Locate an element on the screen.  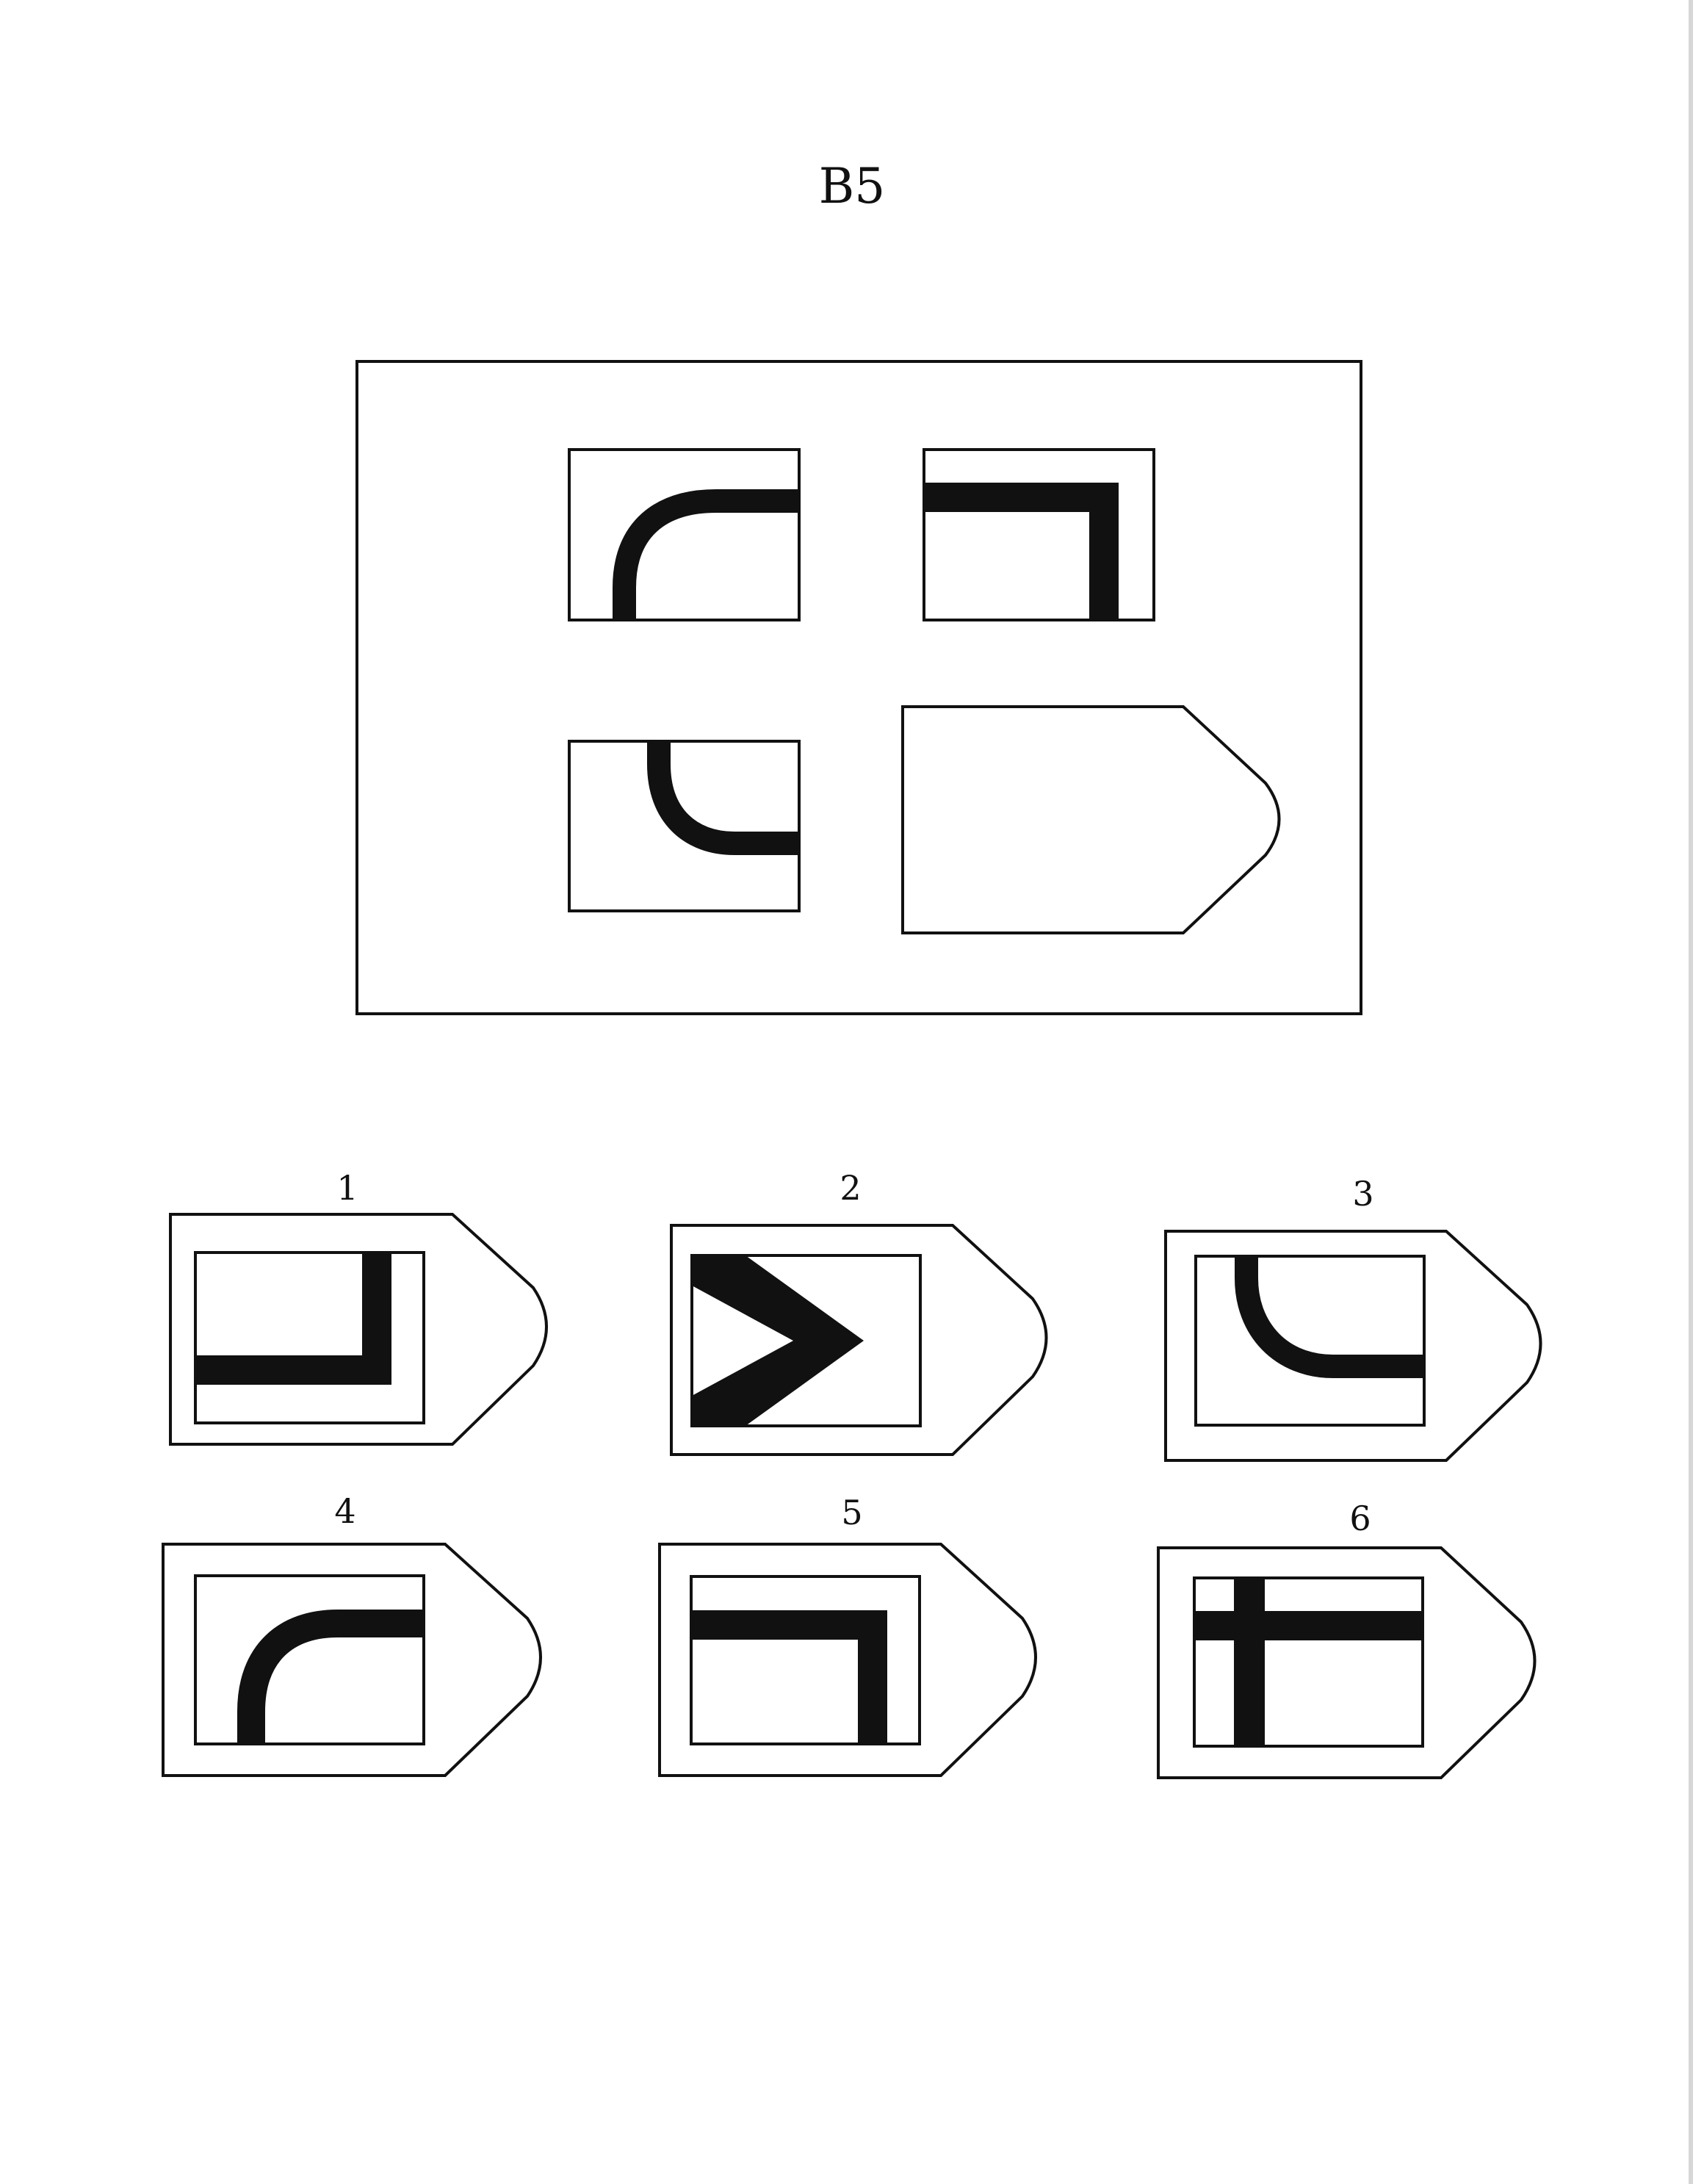
corner-bottom-right-icon is located at coordinates (293, 1319).